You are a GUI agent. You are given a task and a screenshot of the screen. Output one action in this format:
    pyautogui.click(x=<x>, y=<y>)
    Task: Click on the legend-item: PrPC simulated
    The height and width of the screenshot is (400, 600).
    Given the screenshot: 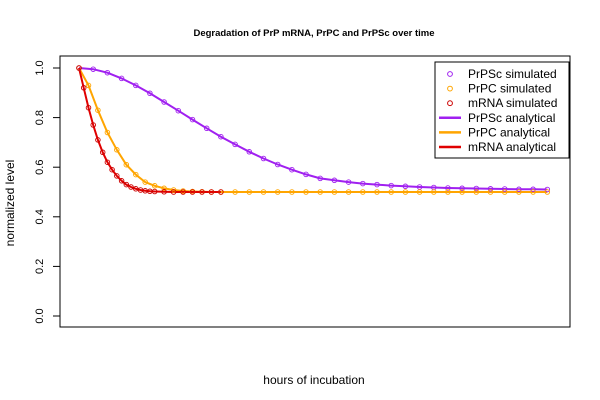 What is the action you would take?
    pyautogui.click(x=499, y=89)
    